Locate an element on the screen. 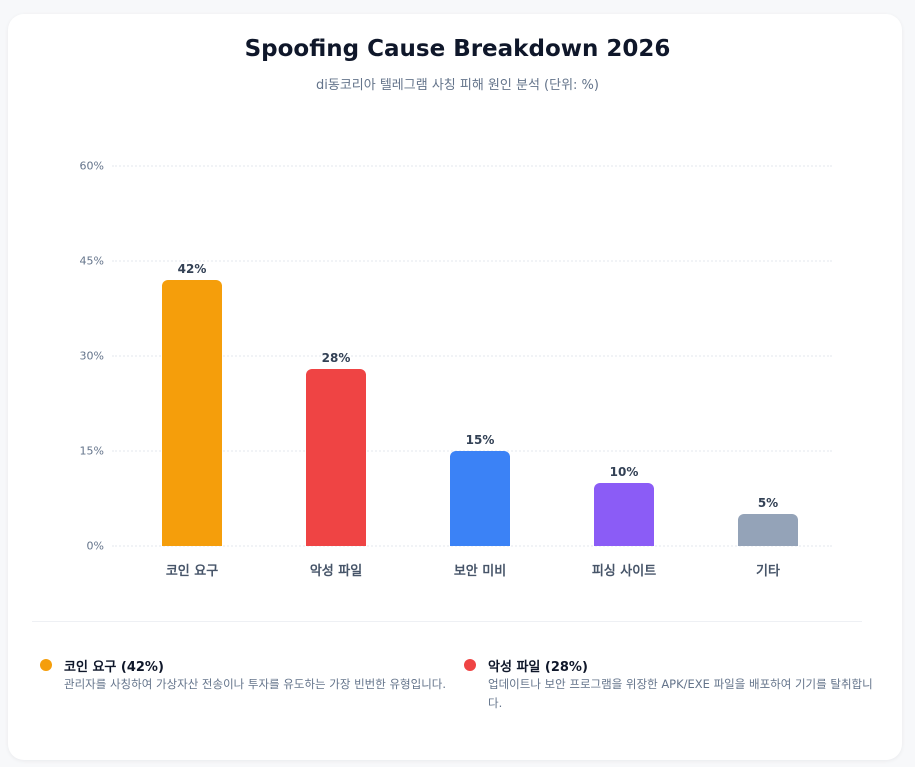  bar-value-label: 28% is located at coordinates (336, 357).